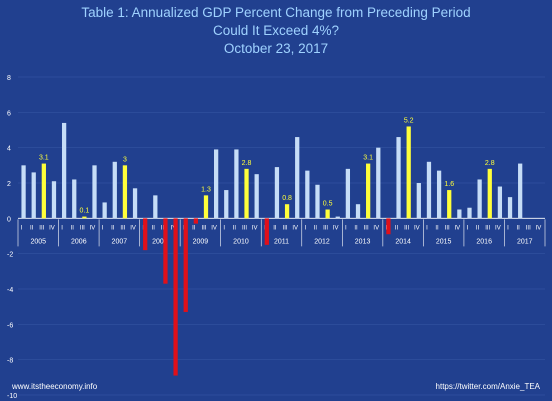 Image resolution: width=552 pixels, height=401 pixels. I want to click on chart-date: October 23, 2017, so click(276, 48).